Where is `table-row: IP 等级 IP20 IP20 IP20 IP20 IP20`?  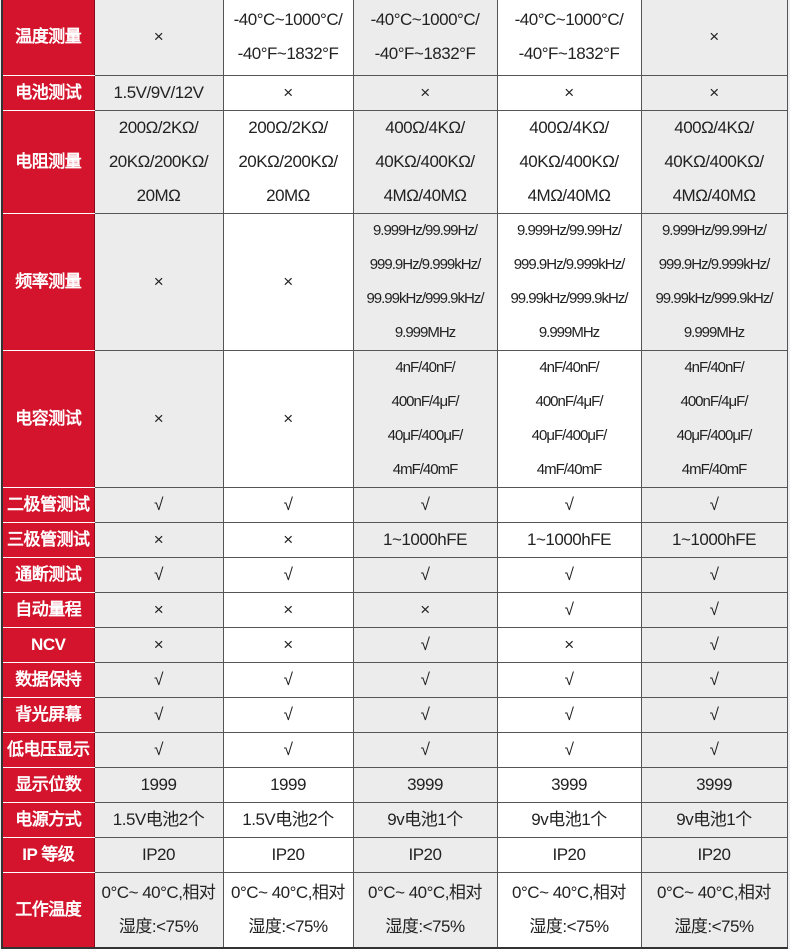 table-row: IP 等级 IP20 IP20 IP20 IP20 IP20 is located at coordinates (394, 855).